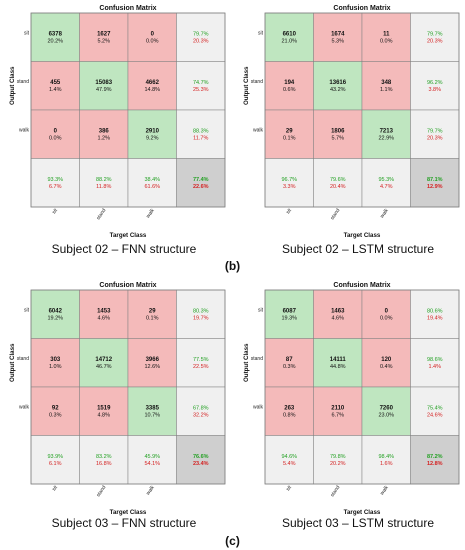 The width and height of the screenshot is (465, 550). What do you see at coordinates (232, 541) in the screenshot?
I see `figure-label-c: (c)` at bounding box center [232, 541].